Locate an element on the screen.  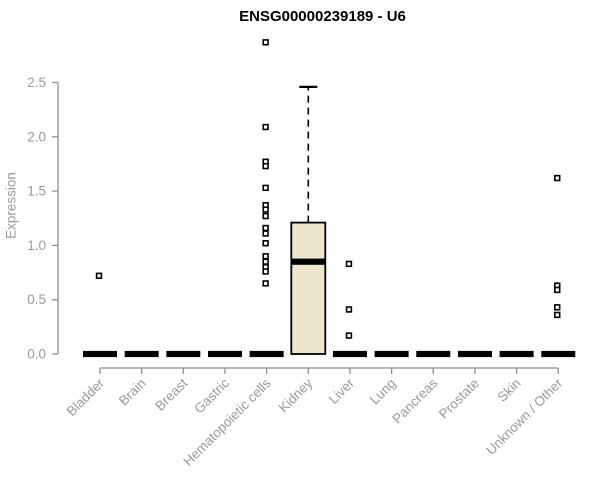
y-axis-tick-label: 2.0 is located at coordinates (36, 136).